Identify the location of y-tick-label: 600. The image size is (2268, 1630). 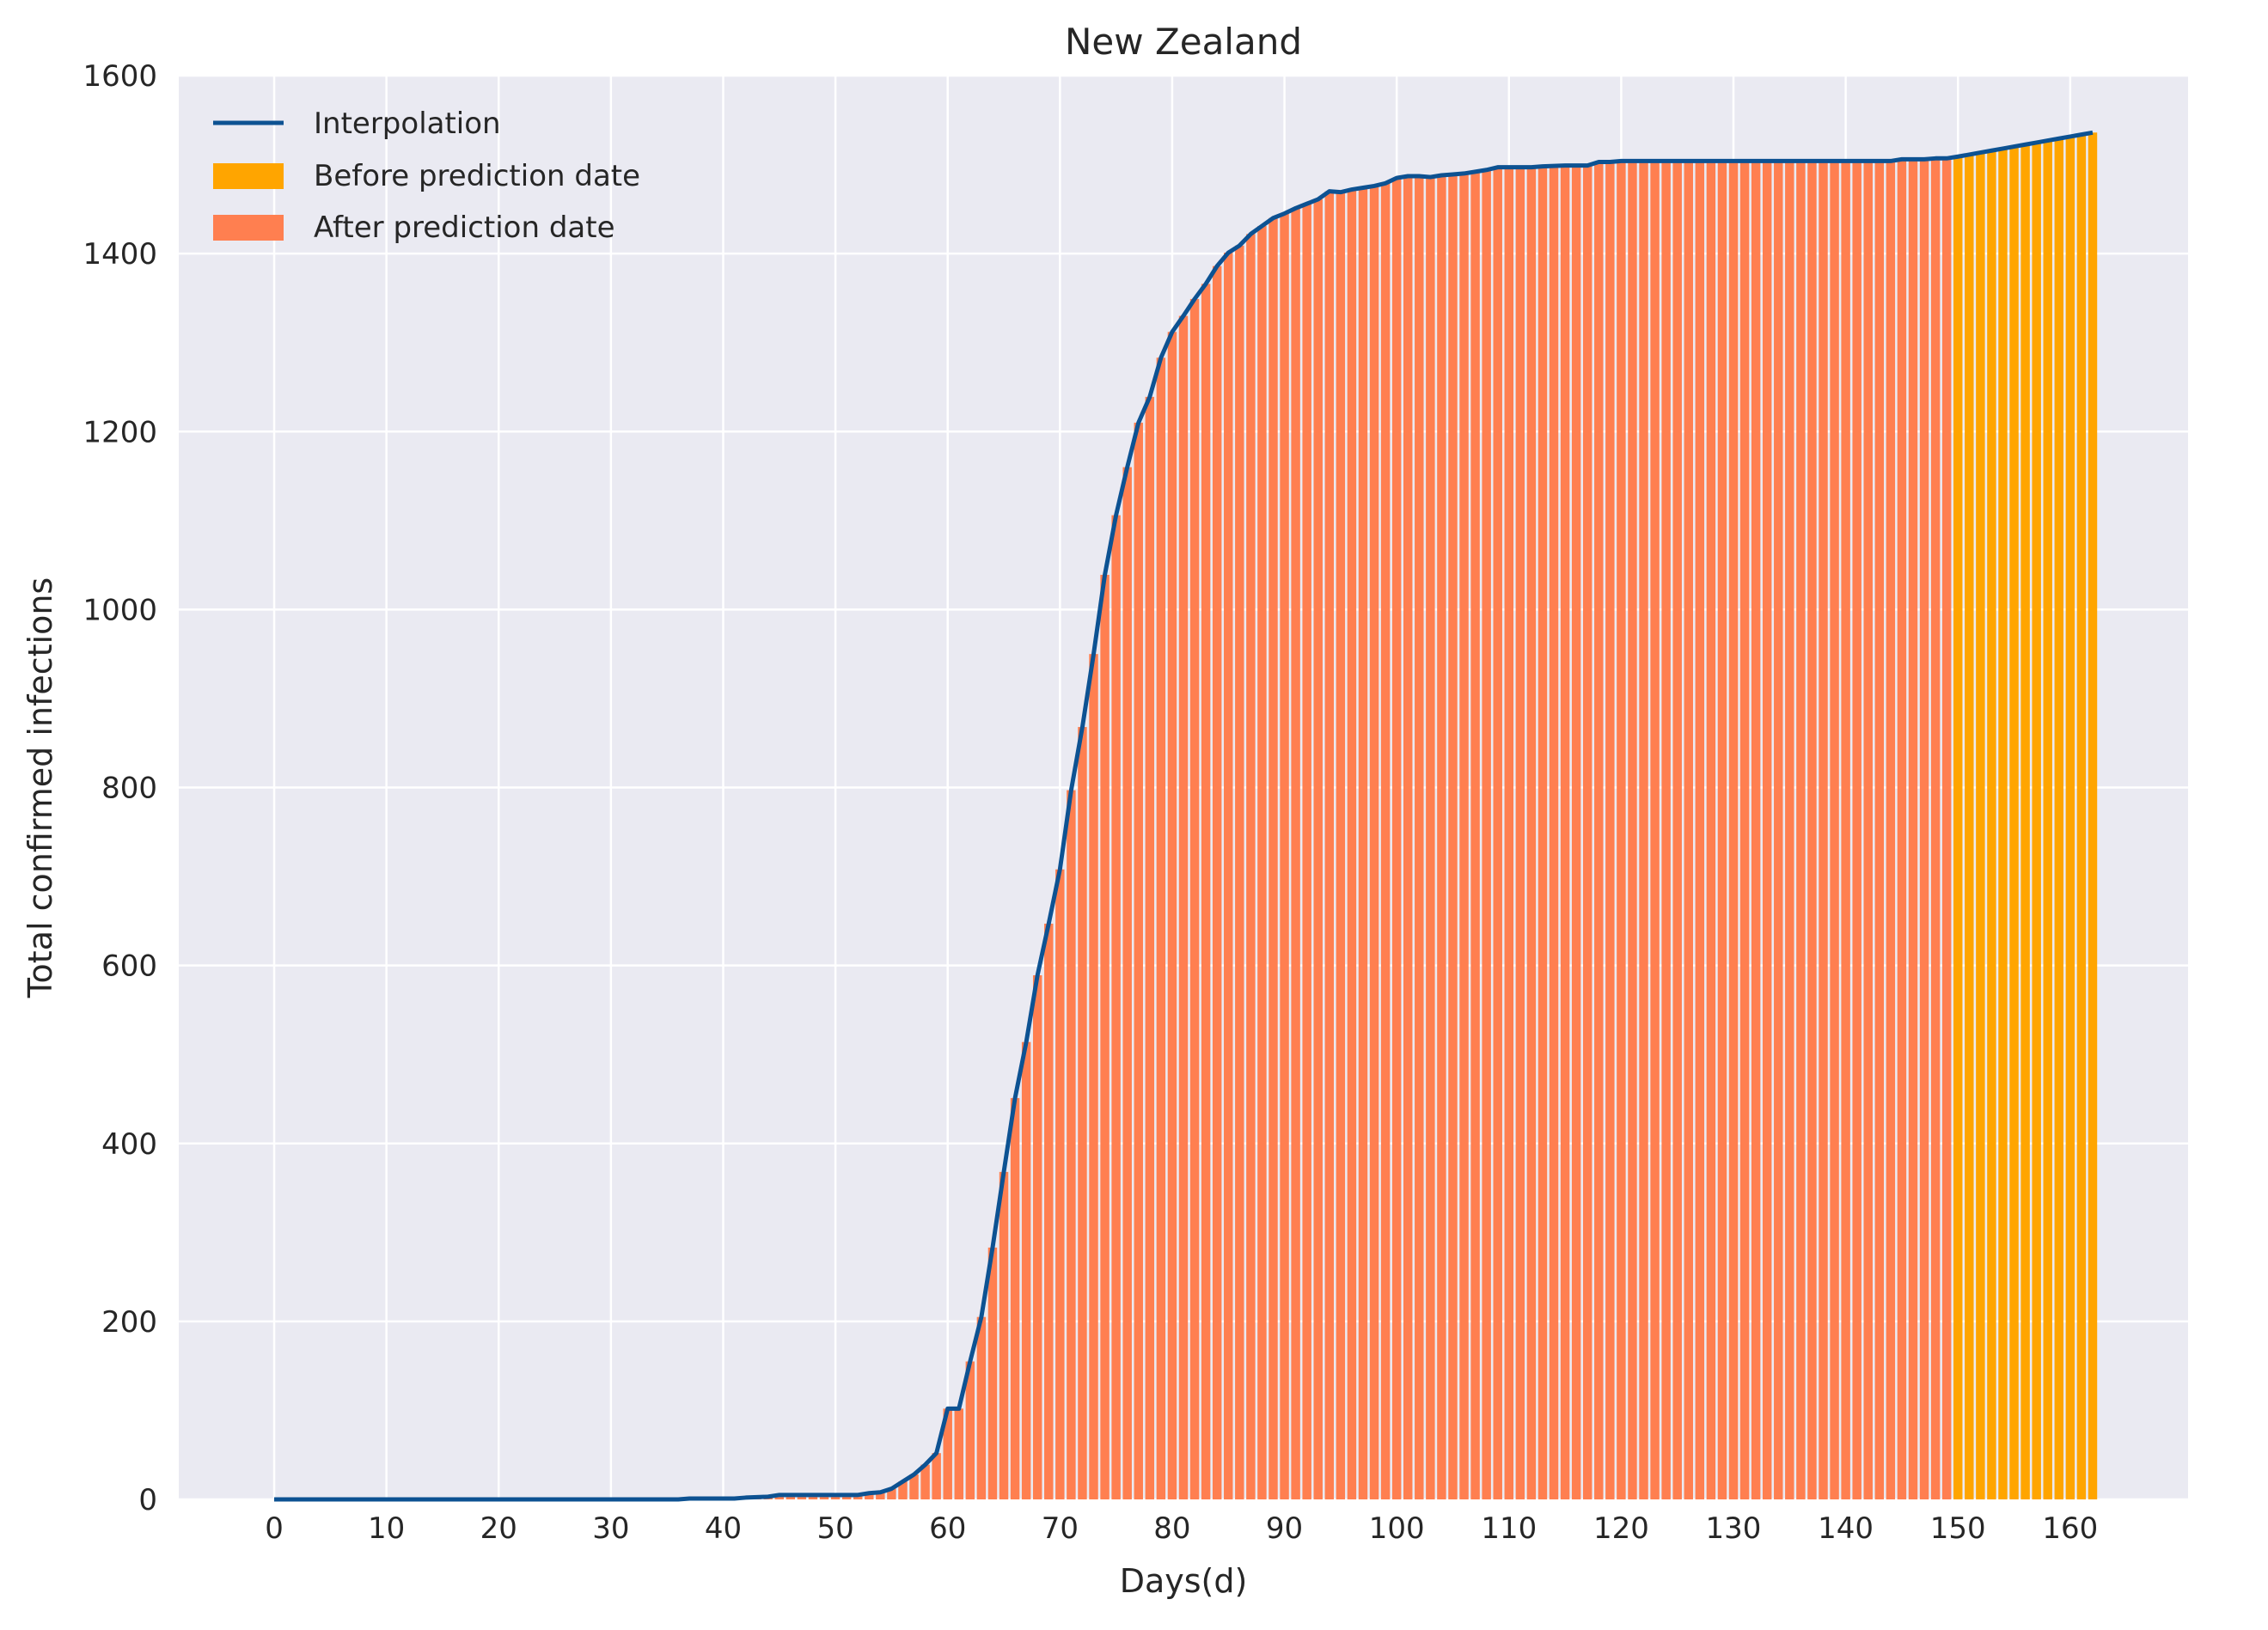
(129, 966).